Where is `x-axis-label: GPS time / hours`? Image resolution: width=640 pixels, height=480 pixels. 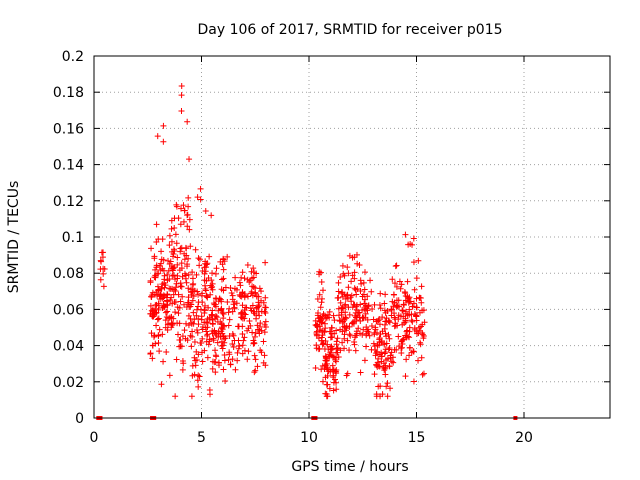
x-axis-label: GPS time / hours is located at coordinates (349, 467).